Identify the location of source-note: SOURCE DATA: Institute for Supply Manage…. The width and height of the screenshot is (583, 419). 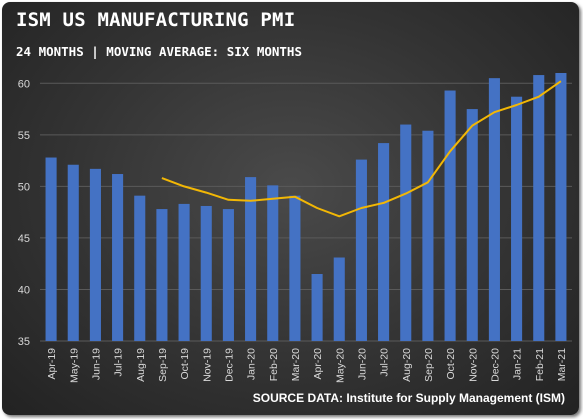
(408, 398).